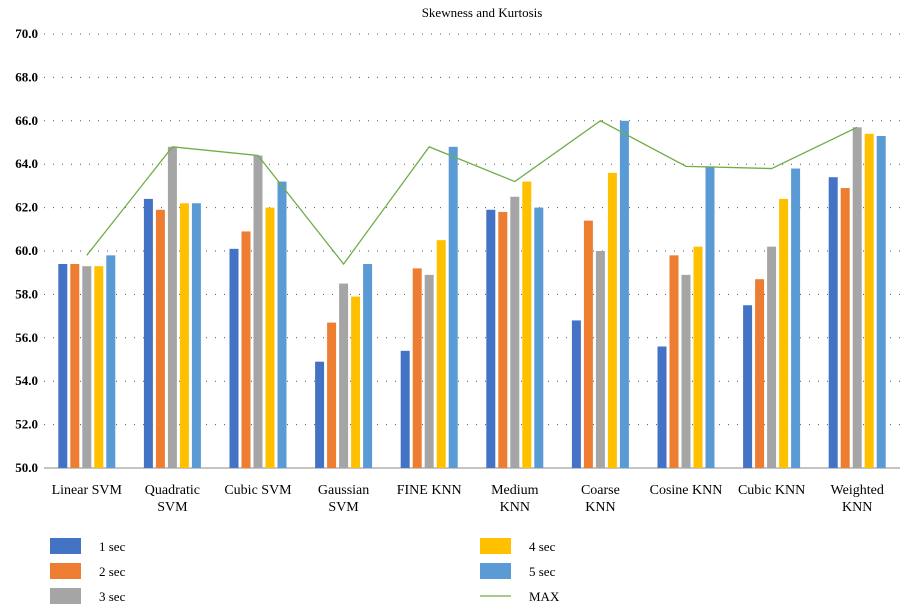  What do you see at coordinates (26, 424) in the screenshot?
I see `y-tick-label: 52.0` at bounding box center [26, 424].